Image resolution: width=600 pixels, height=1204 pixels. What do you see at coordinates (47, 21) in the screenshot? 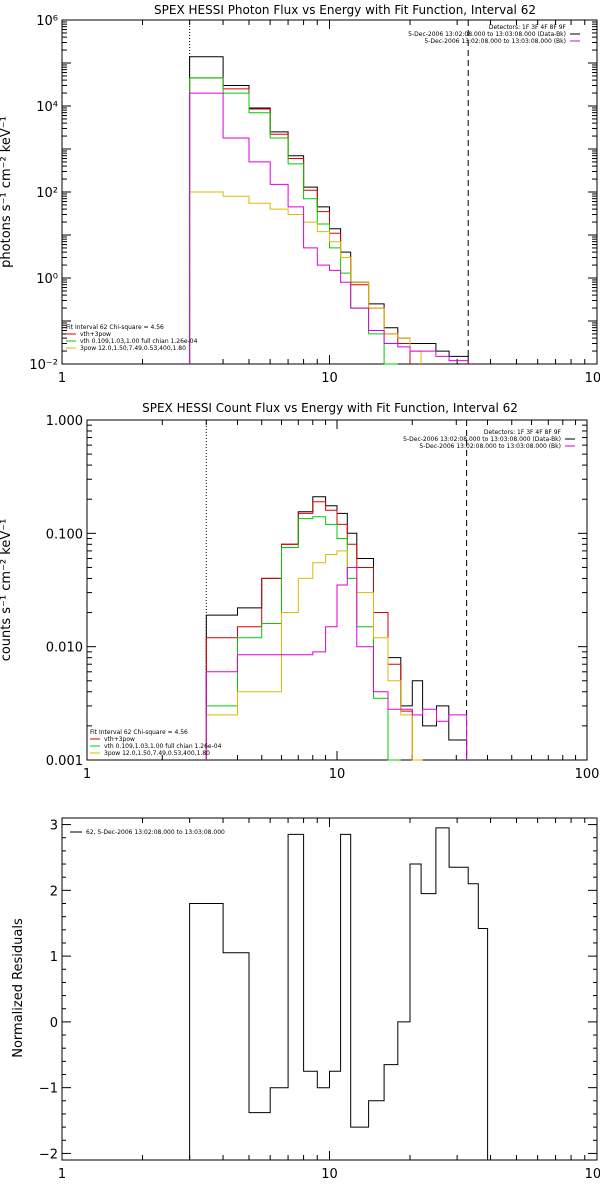
I see `y-tick-label: 10⁶` at bounding box center [47, 21].